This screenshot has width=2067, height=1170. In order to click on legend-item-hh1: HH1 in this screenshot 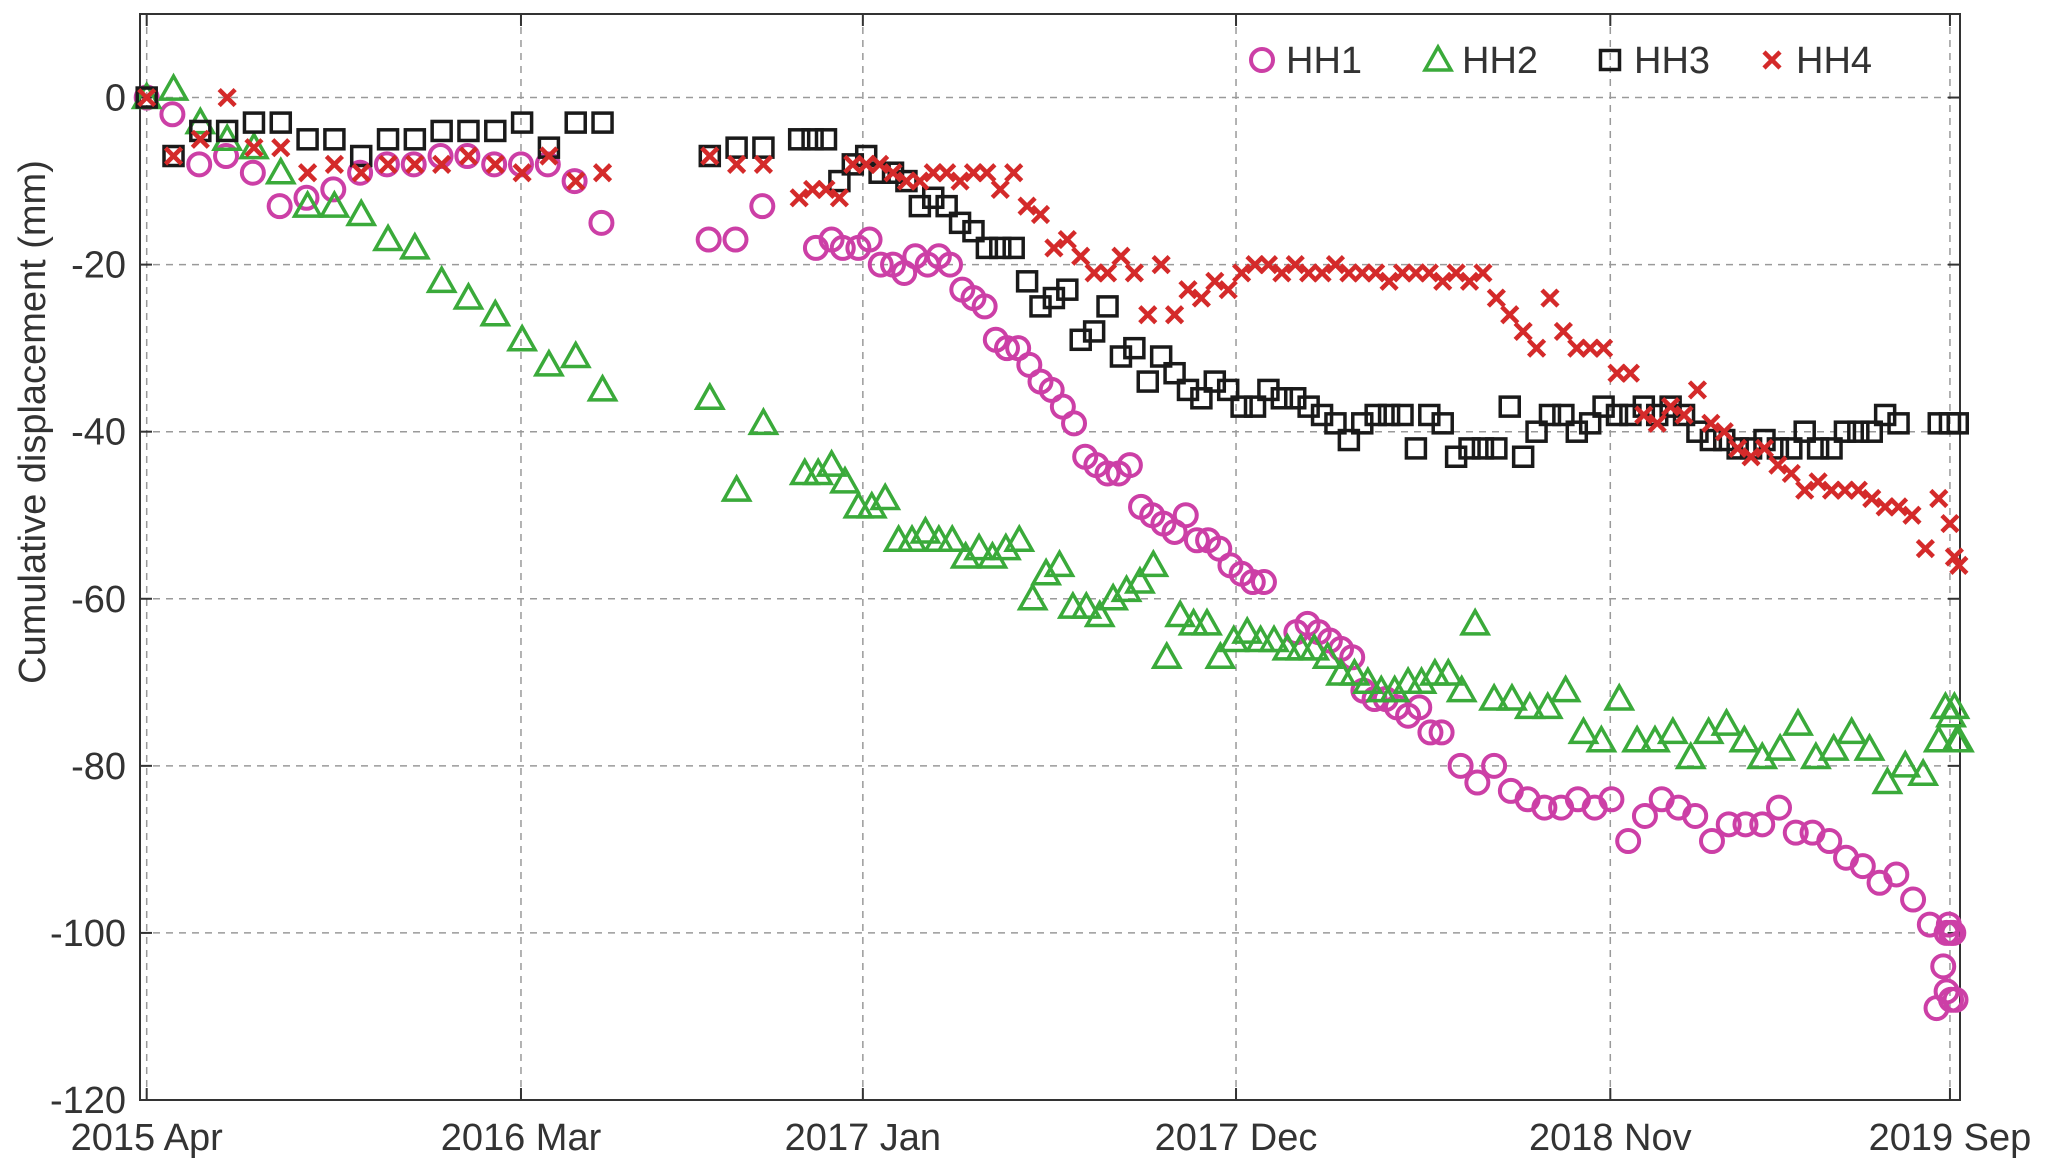, I will do `click(1305, 61)`.